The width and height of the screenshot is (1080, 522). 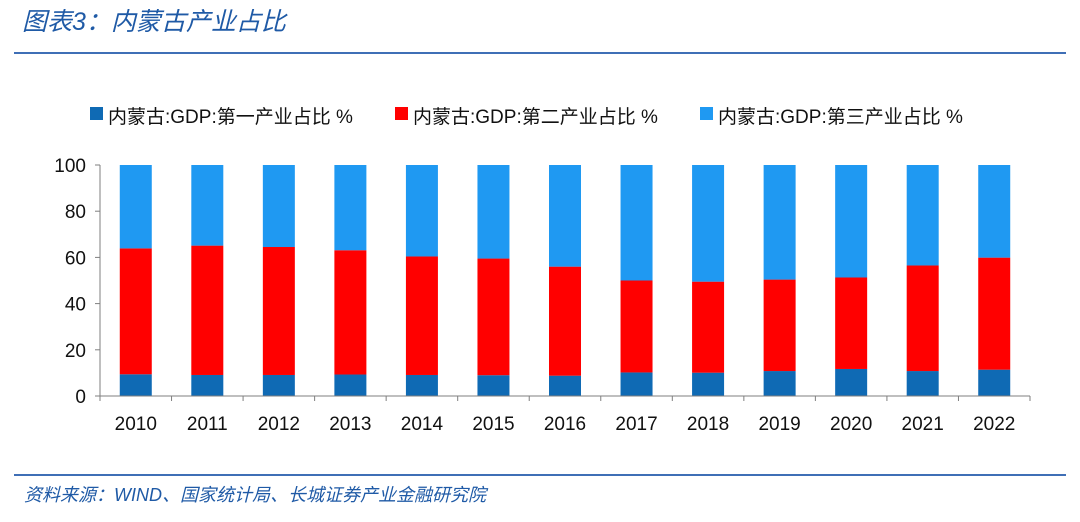 What do you see at coordinates (535, 117) in the screenshot?
I see `legend-label-2: 内蒙古:GDP:第二产业占比 %` at bounding box center [535, 117].